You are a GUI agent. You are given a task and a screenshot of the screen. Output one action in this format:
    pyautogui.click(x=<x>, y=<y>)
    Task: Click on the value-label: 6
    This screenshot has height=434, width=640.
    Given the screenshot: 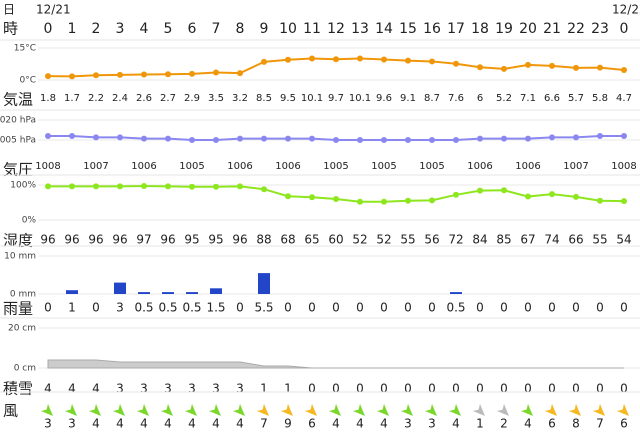 What is the action you would take?
    pyautogui.click(x=552, y=424)
    